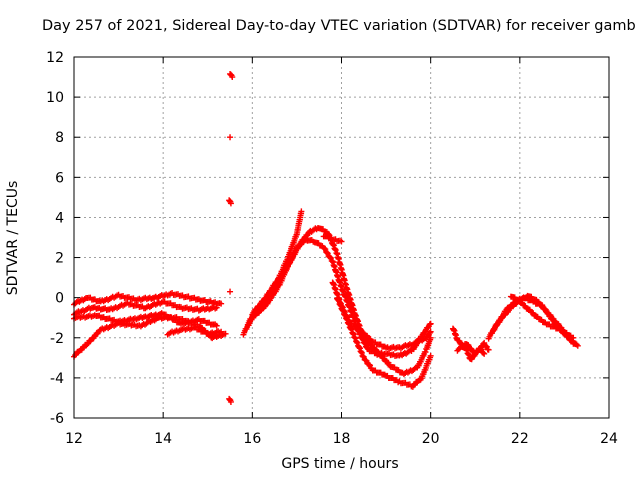 This screenshot has width=640, height=480. I want to click on y-tick-label: 6, so click(59, 178).